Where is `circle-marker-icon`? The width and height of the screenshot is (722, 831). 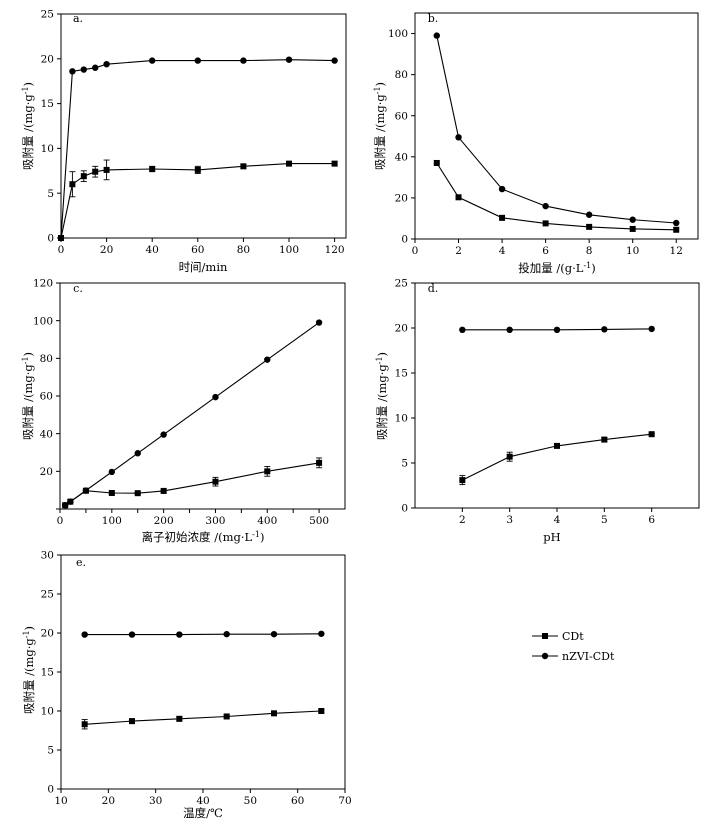
circle-marker-icon is located at coordinates (545, 656).